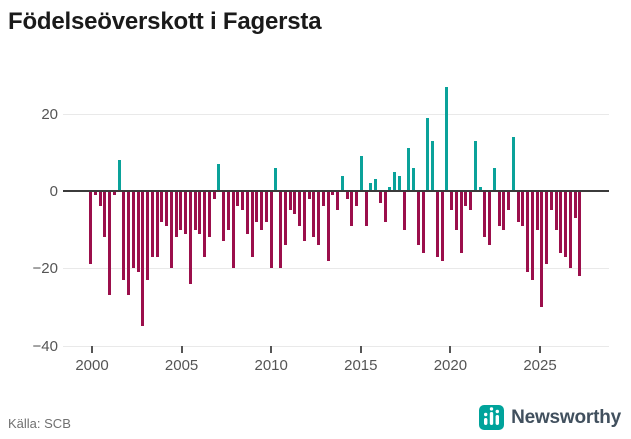 The image size is (631, 439). Describe the element at coordinates (257, 206) in the screenshot. I see `bar-2008Q4` at that location.